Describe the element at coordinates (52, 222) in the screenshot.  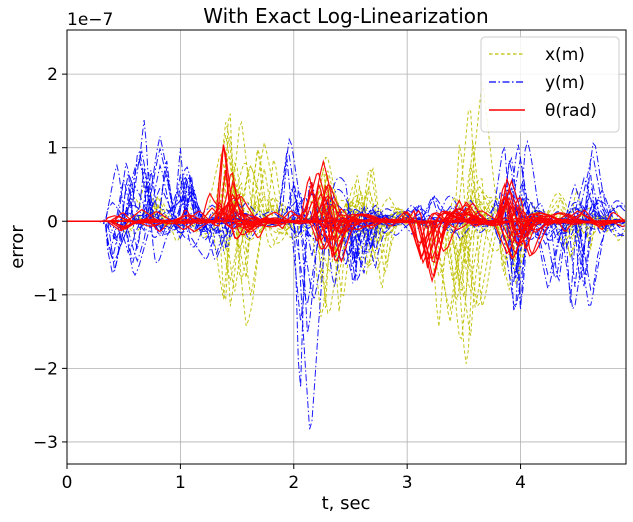
I see `y-tick-label: 0` at that location.